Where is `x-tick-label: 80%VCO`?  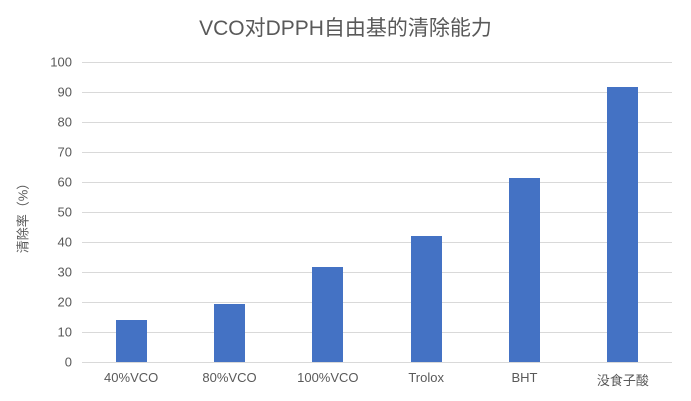 x-tick-label: 80%VCO is located at coordinates (229, 377).